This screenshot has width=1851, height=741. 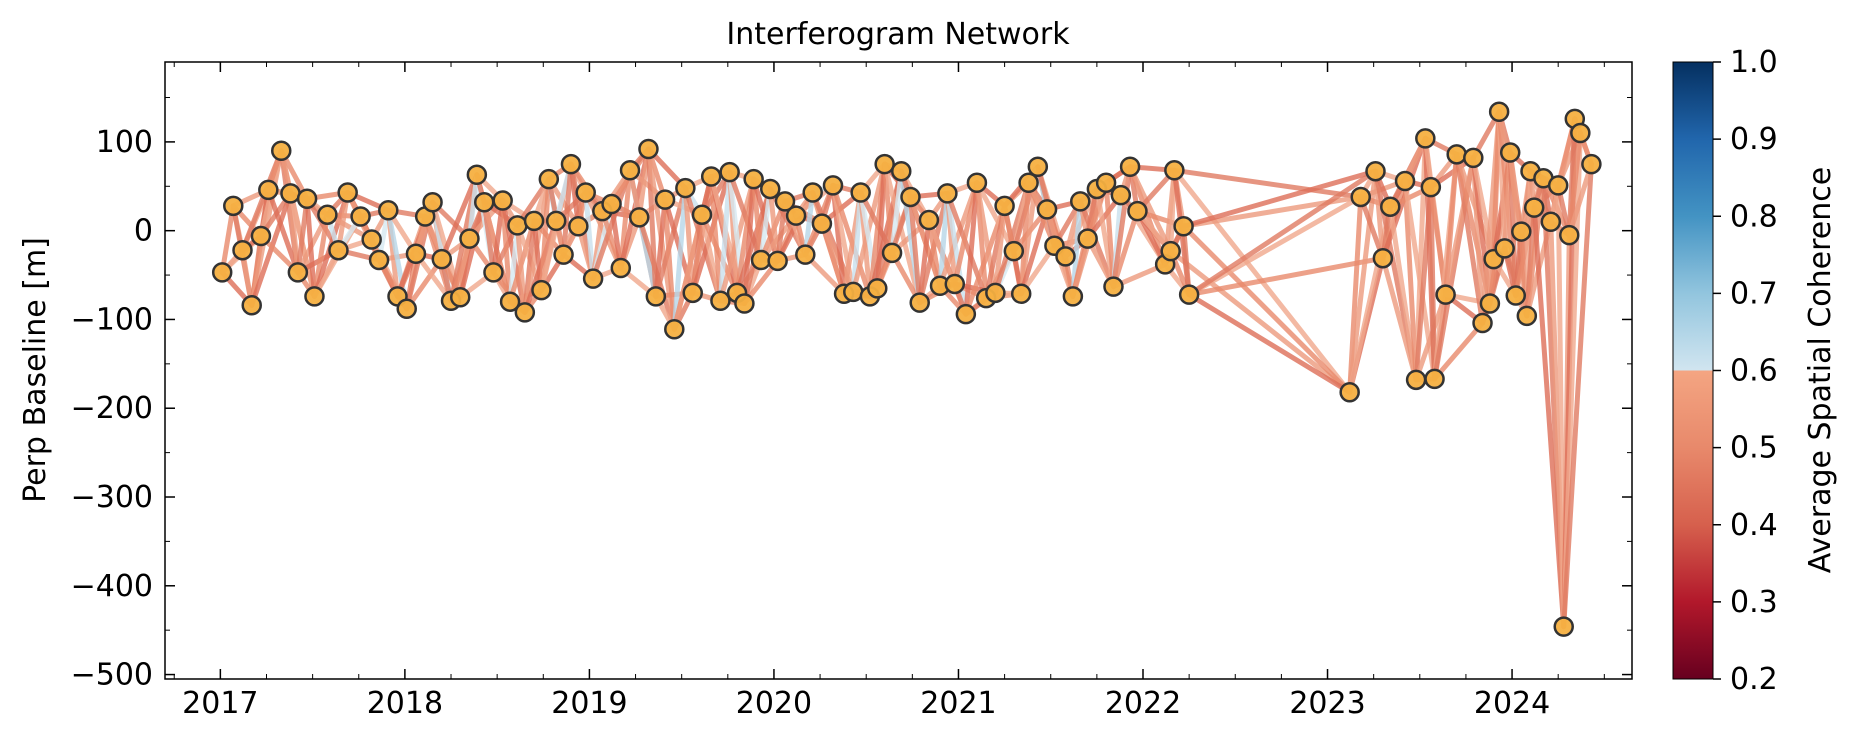 What do you see at coordinates (1693, 370) in the screenshot?
I see `colorbar` at bounding box center [1693, 370].